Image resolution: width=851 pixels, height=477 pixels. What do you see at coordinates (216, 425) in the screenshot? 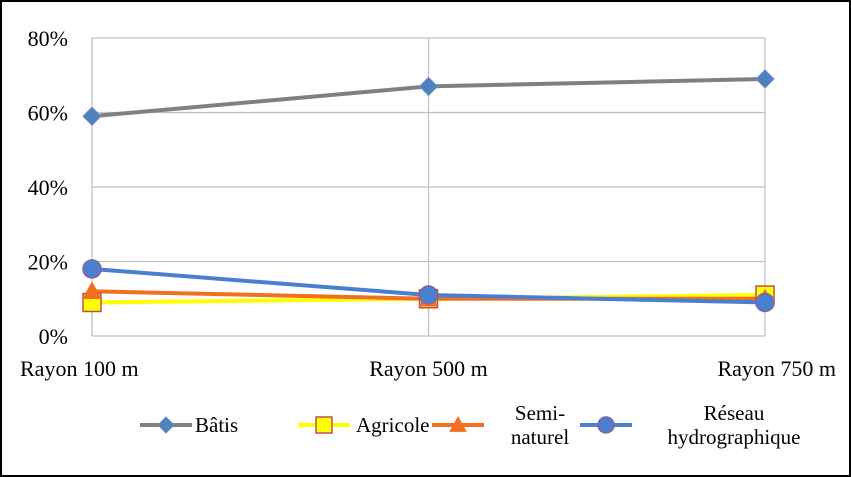
I see `legend-item-1-label: Bâtis` at bounding box center [216, 425].